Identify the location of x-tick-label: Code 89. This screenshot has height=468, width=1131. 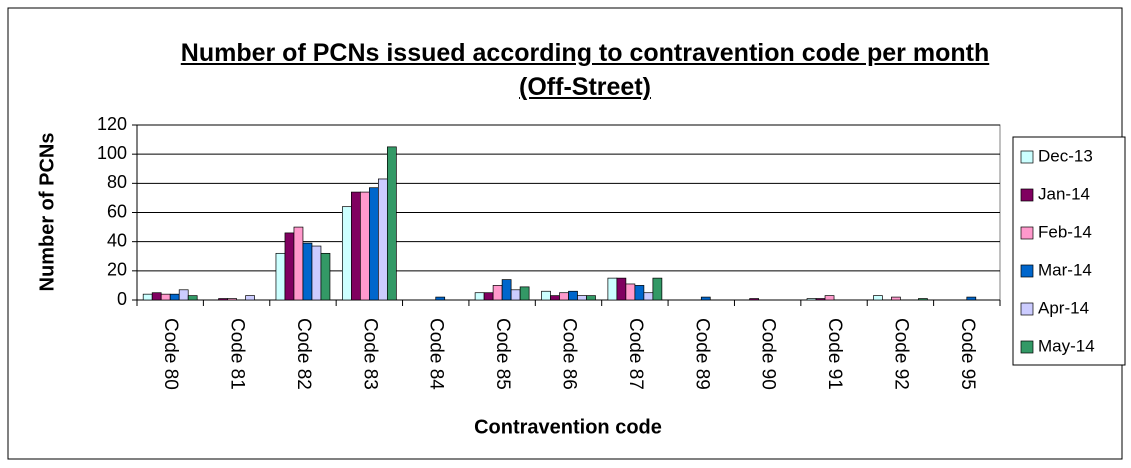
(701, 354).